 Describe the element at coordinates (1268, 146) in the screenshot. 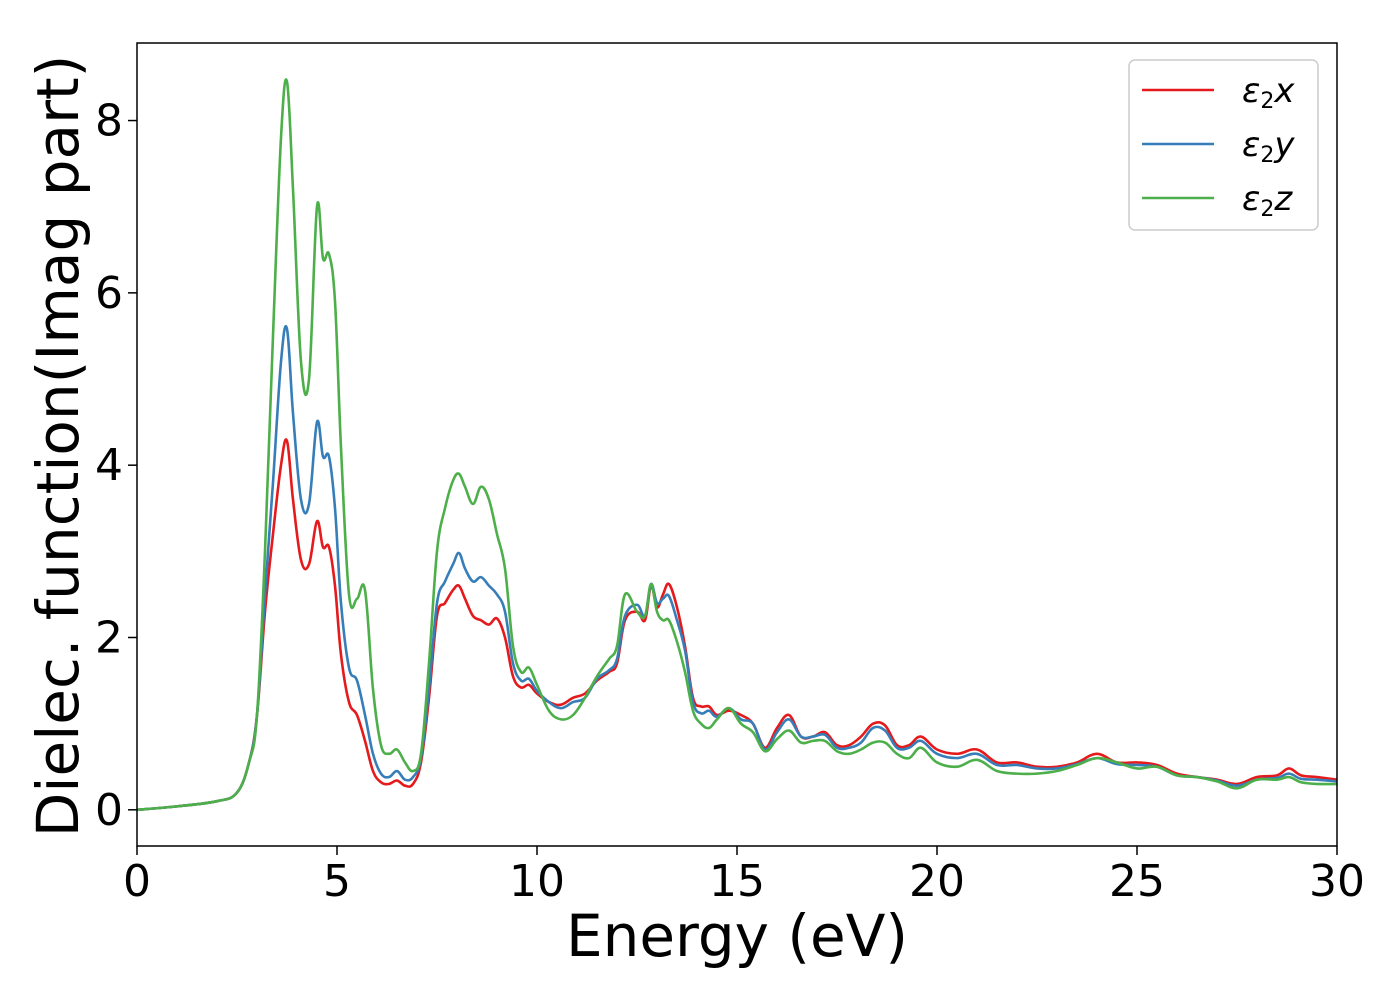

I see `legend-label-y: ε2y` at that location.